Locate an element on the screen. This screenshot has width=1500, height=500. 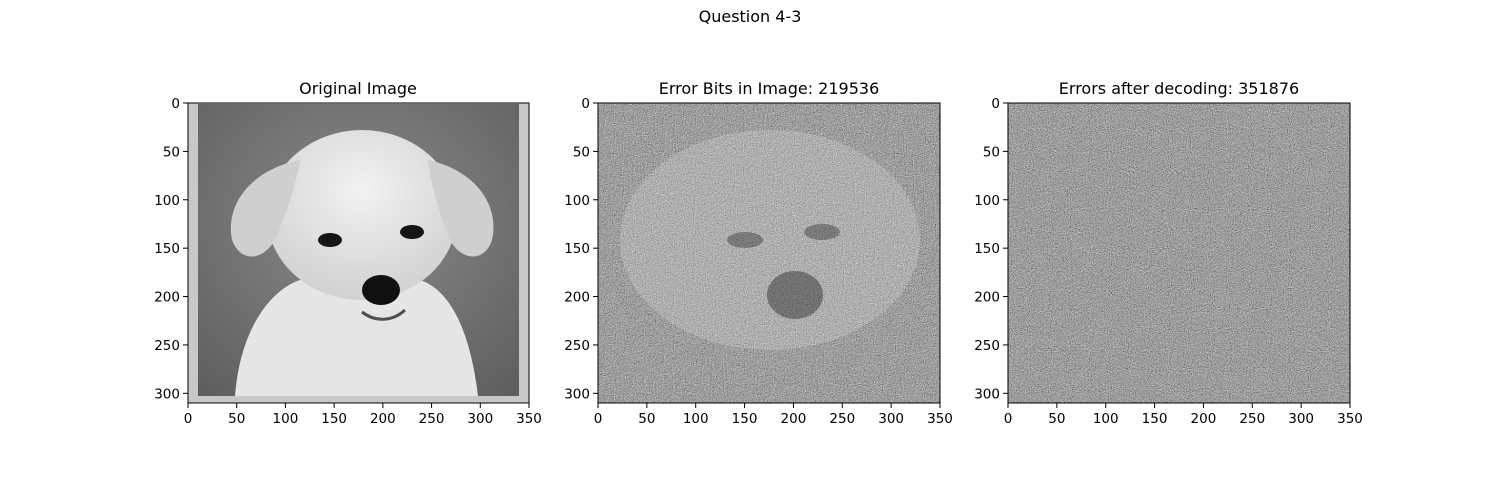
decoded-errors-image is located at coordinates (1179, 253).